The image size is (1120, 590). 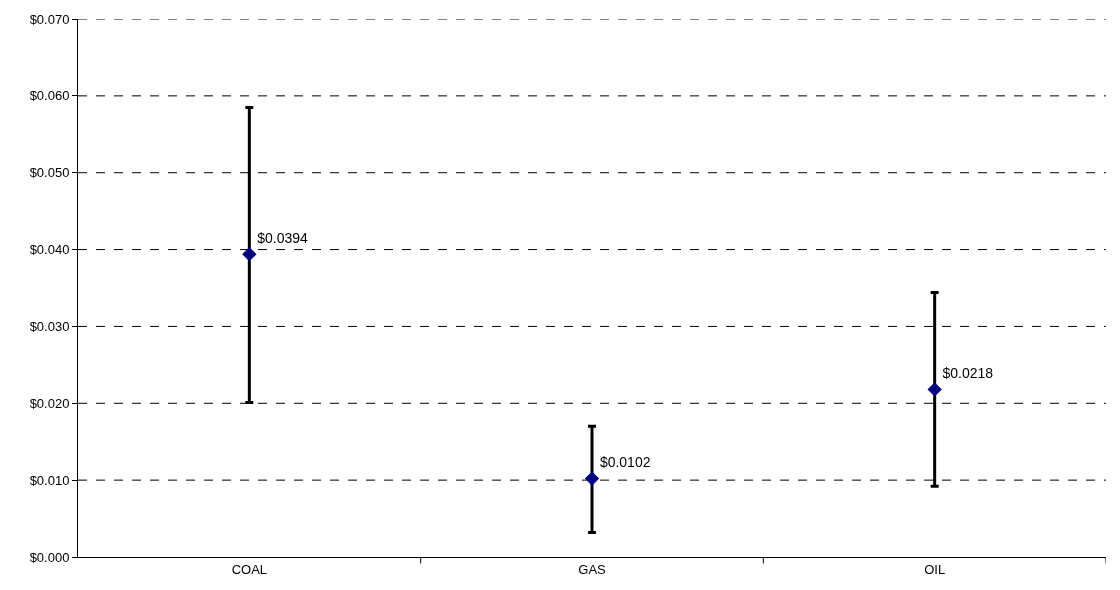 What do you see at coordinates (283, 237) in the screenshot?
I see `data-label: $0.0394` at bounding box center [283, 237].